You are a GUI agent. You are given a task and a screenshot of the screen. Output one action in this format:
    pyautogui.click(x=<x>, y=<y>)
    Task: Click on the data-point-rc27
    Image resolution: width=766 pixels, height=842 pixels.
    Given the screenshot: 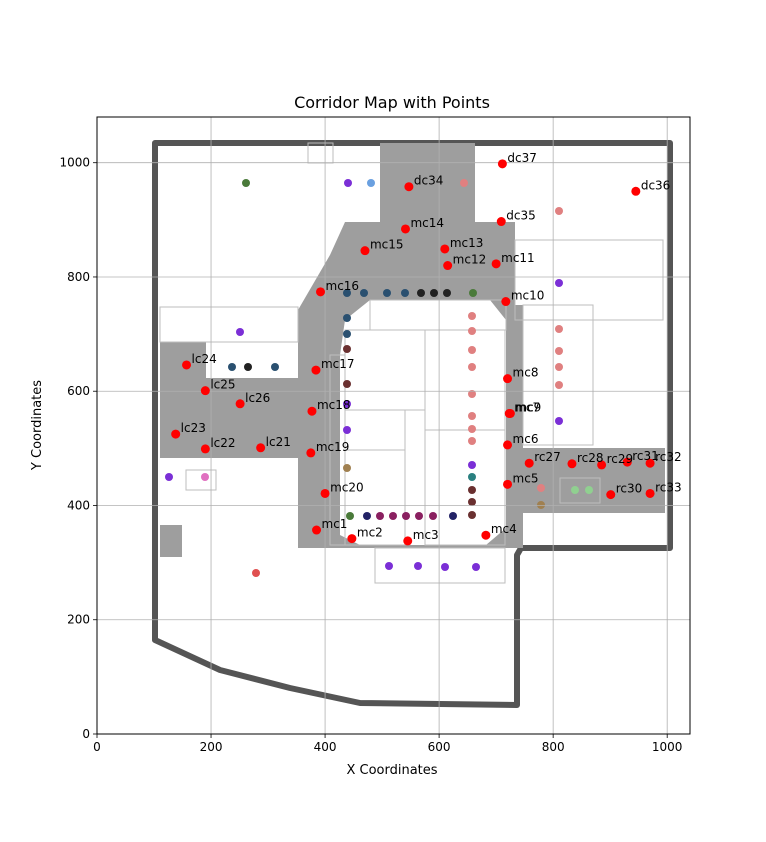 What is the action you would take?
    pyautogui.click(x=529, y=463)
    